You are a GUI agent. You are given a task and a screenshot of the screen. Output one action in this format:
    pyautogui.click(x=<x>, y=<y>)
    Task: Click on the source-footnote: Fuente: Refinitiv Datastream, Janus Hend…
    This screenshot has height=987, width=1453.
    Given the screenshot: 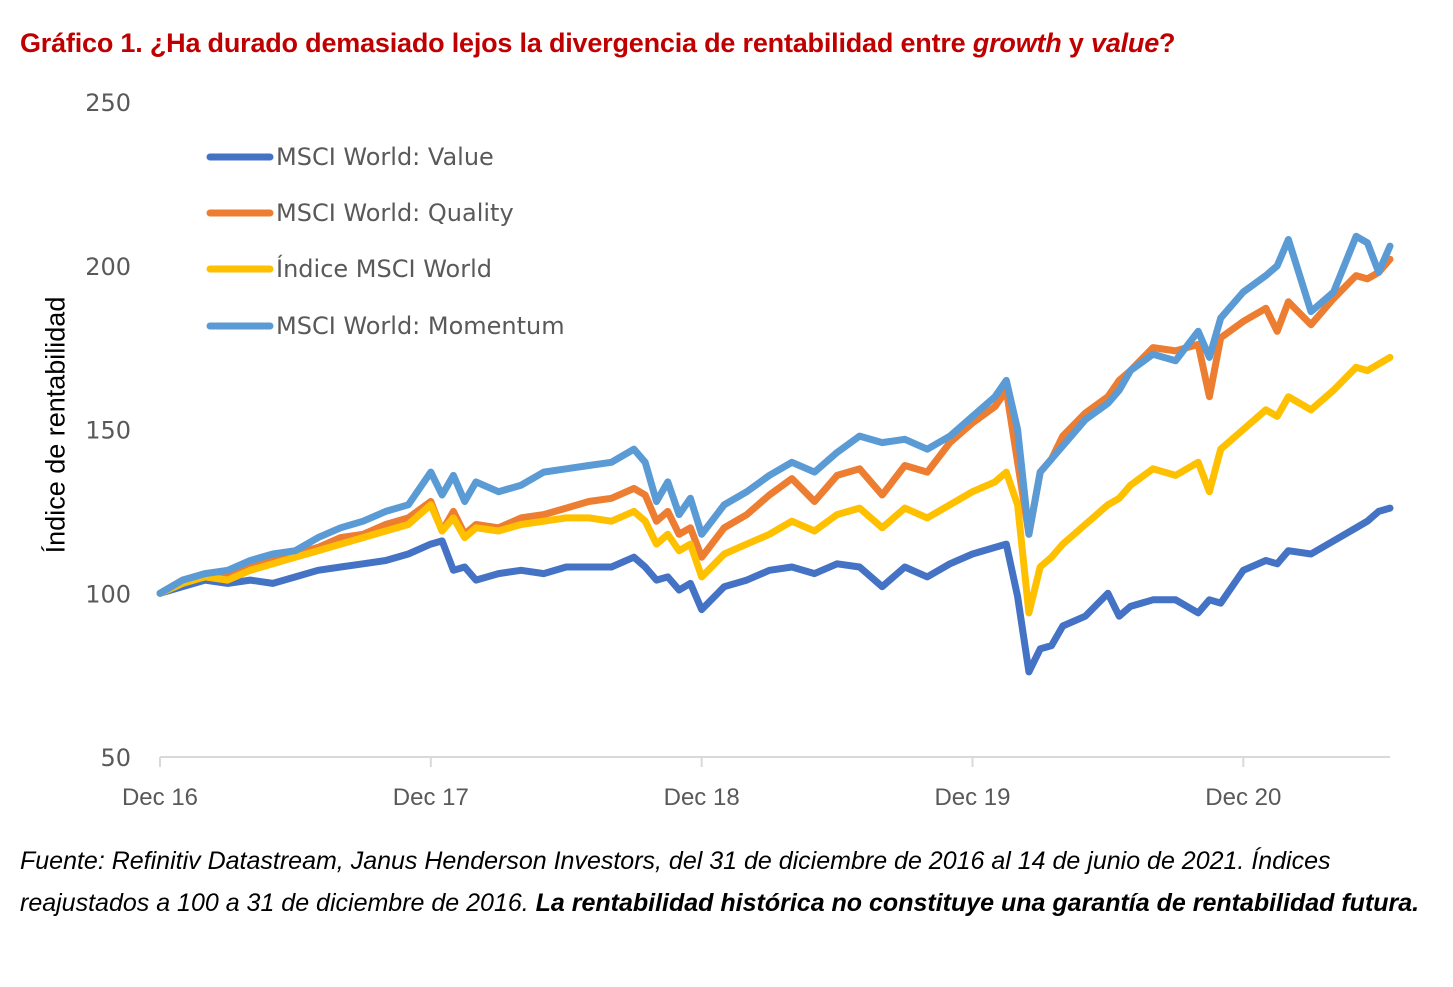 What is the action you would take?
    pyautogui.click(x=730, y=882)
    